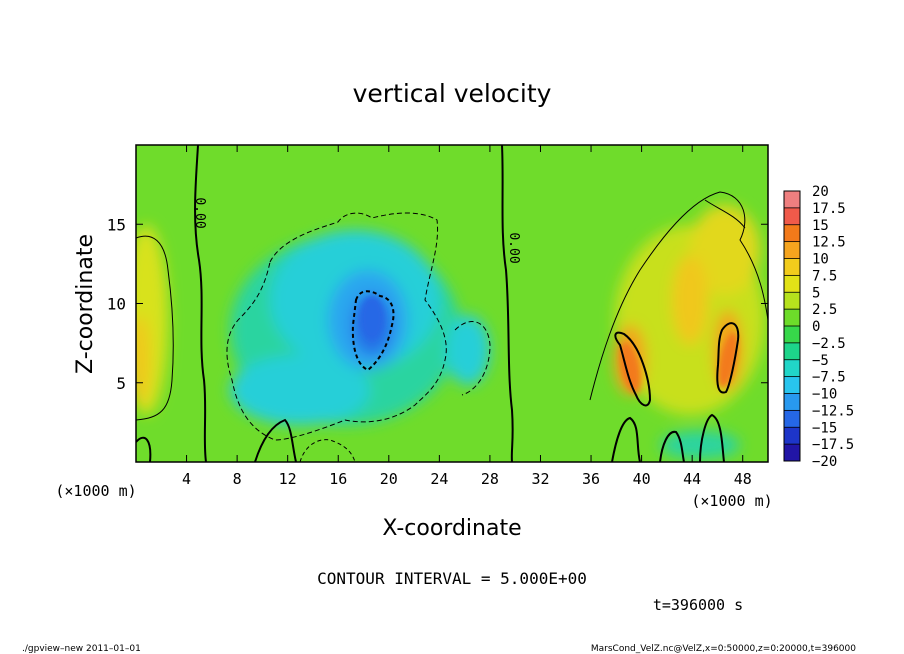 The width and height of the screenshot is (904, 654). I want to click on contour-red-cell2, so click(728, 358).